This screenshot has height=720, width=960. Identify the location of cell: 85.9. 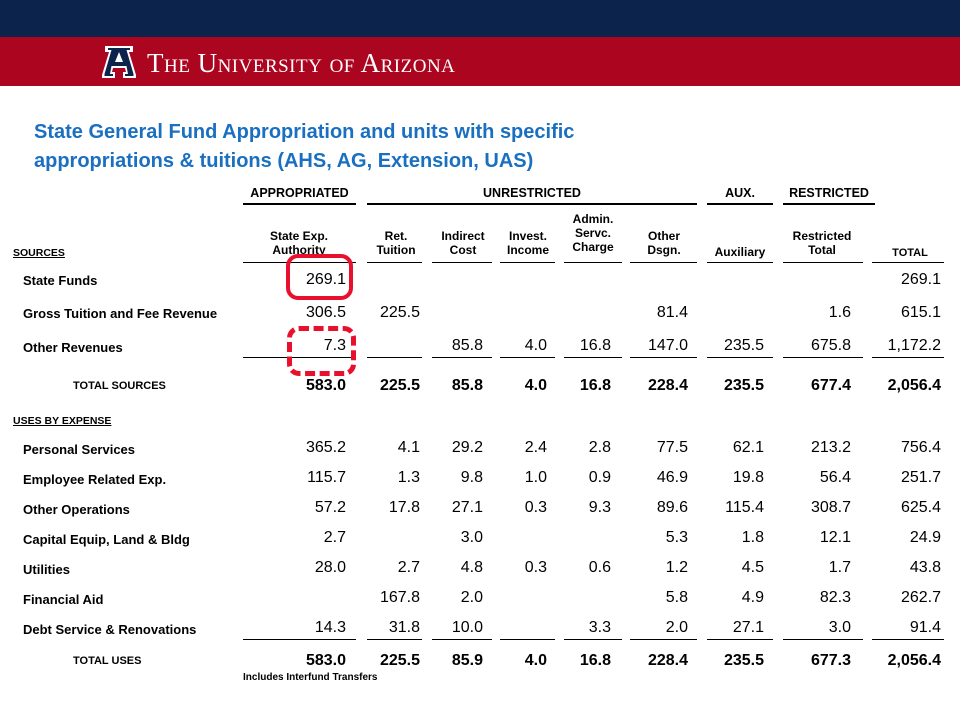
(467, 660).